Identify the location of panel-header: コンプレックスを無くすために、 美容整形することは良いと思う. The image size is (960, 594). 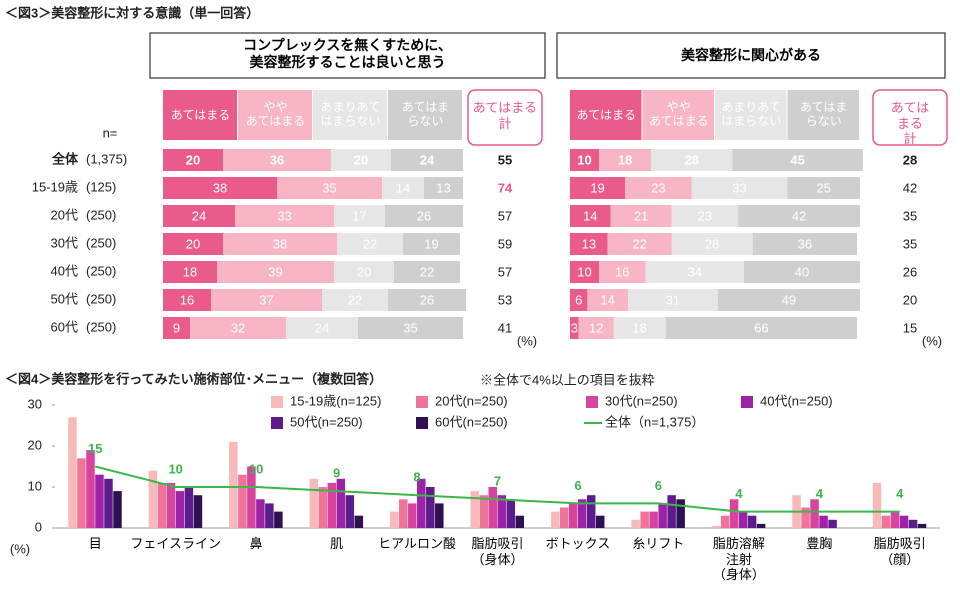
(347, 53).